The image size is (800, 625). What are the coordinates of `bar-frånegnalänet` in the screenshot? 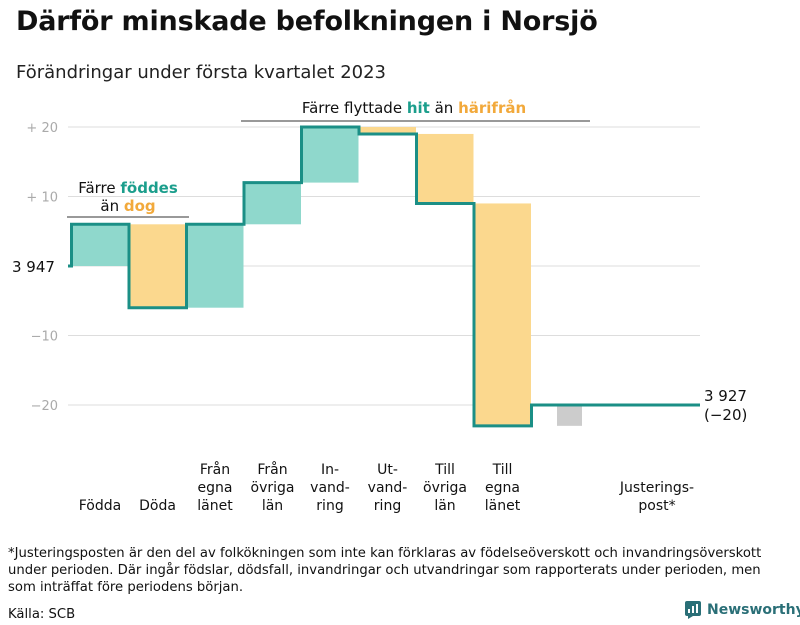 It's located at (215, 266).